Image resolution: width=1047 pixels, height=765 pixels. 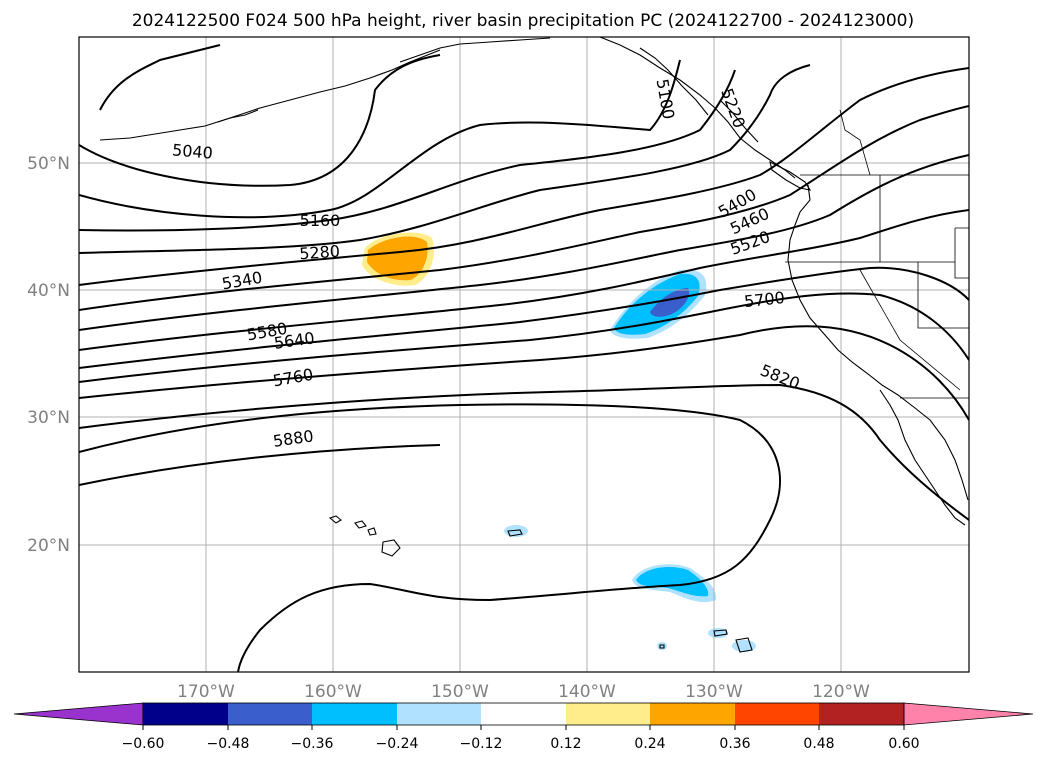 I want to click on shade-positive-orange-core, so click(x=397, y=258).